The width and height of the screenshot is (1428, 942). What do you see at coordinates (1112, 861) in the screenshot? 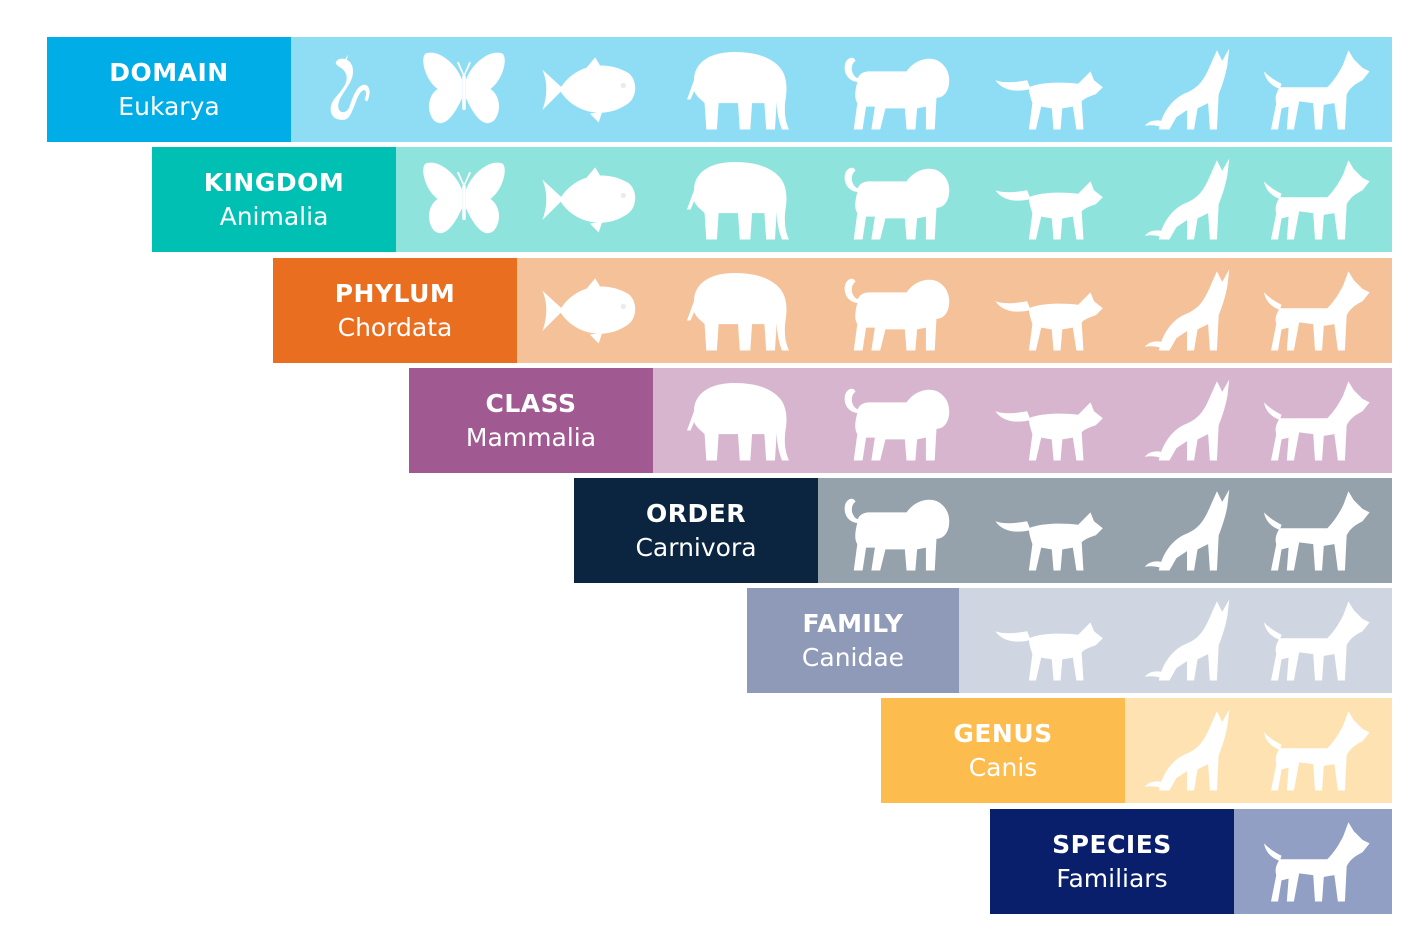
I see `rank-label-box: SPECIES Familiars` at bounding box center [1112, 861].